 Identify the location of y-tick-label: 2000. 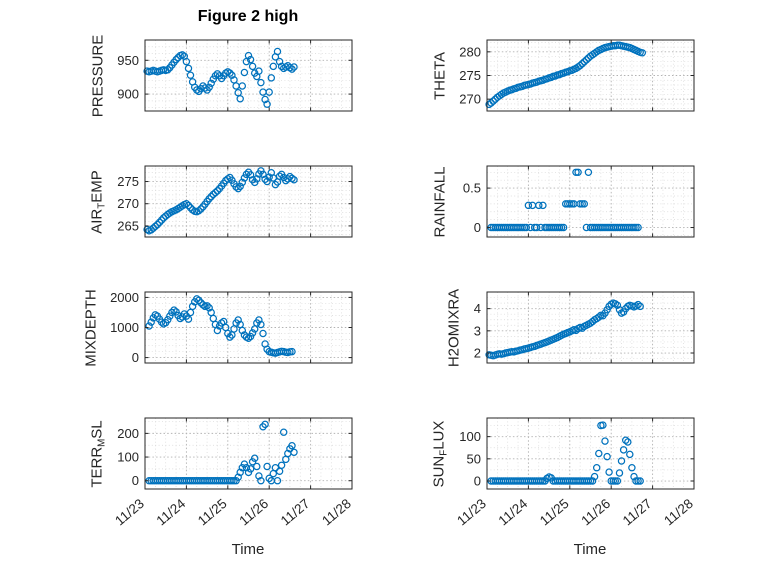
(124, 297).